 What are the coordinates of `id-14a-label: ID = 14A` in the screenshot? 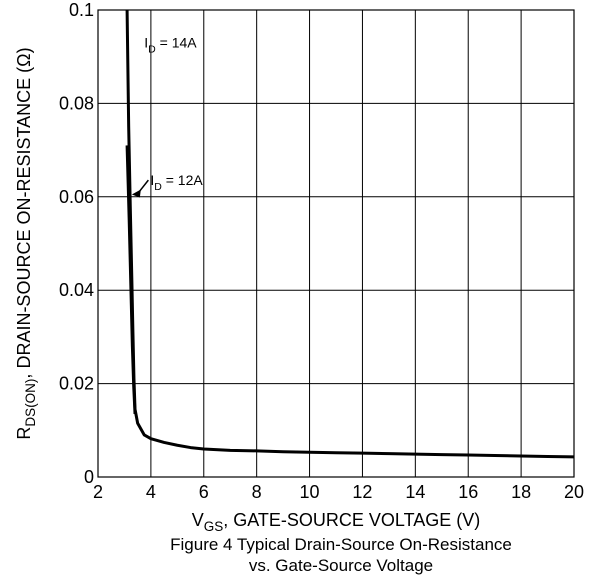 It's located at (170, 44).